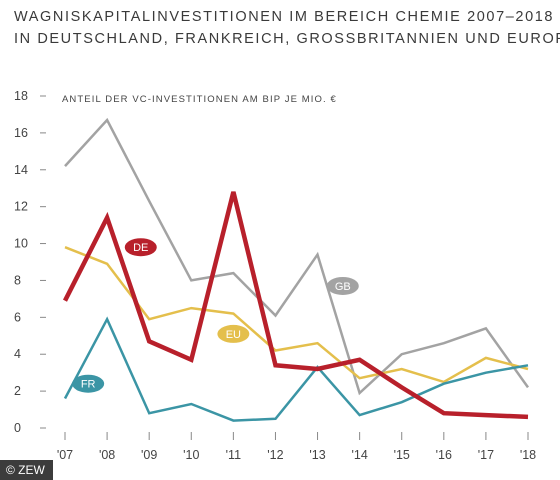 This screenshot has height=480, width=560. What do you see at coordinates (17, 428) in the screenshot?
I see `y-tick-label: 0` at bounding box center [17, 428].